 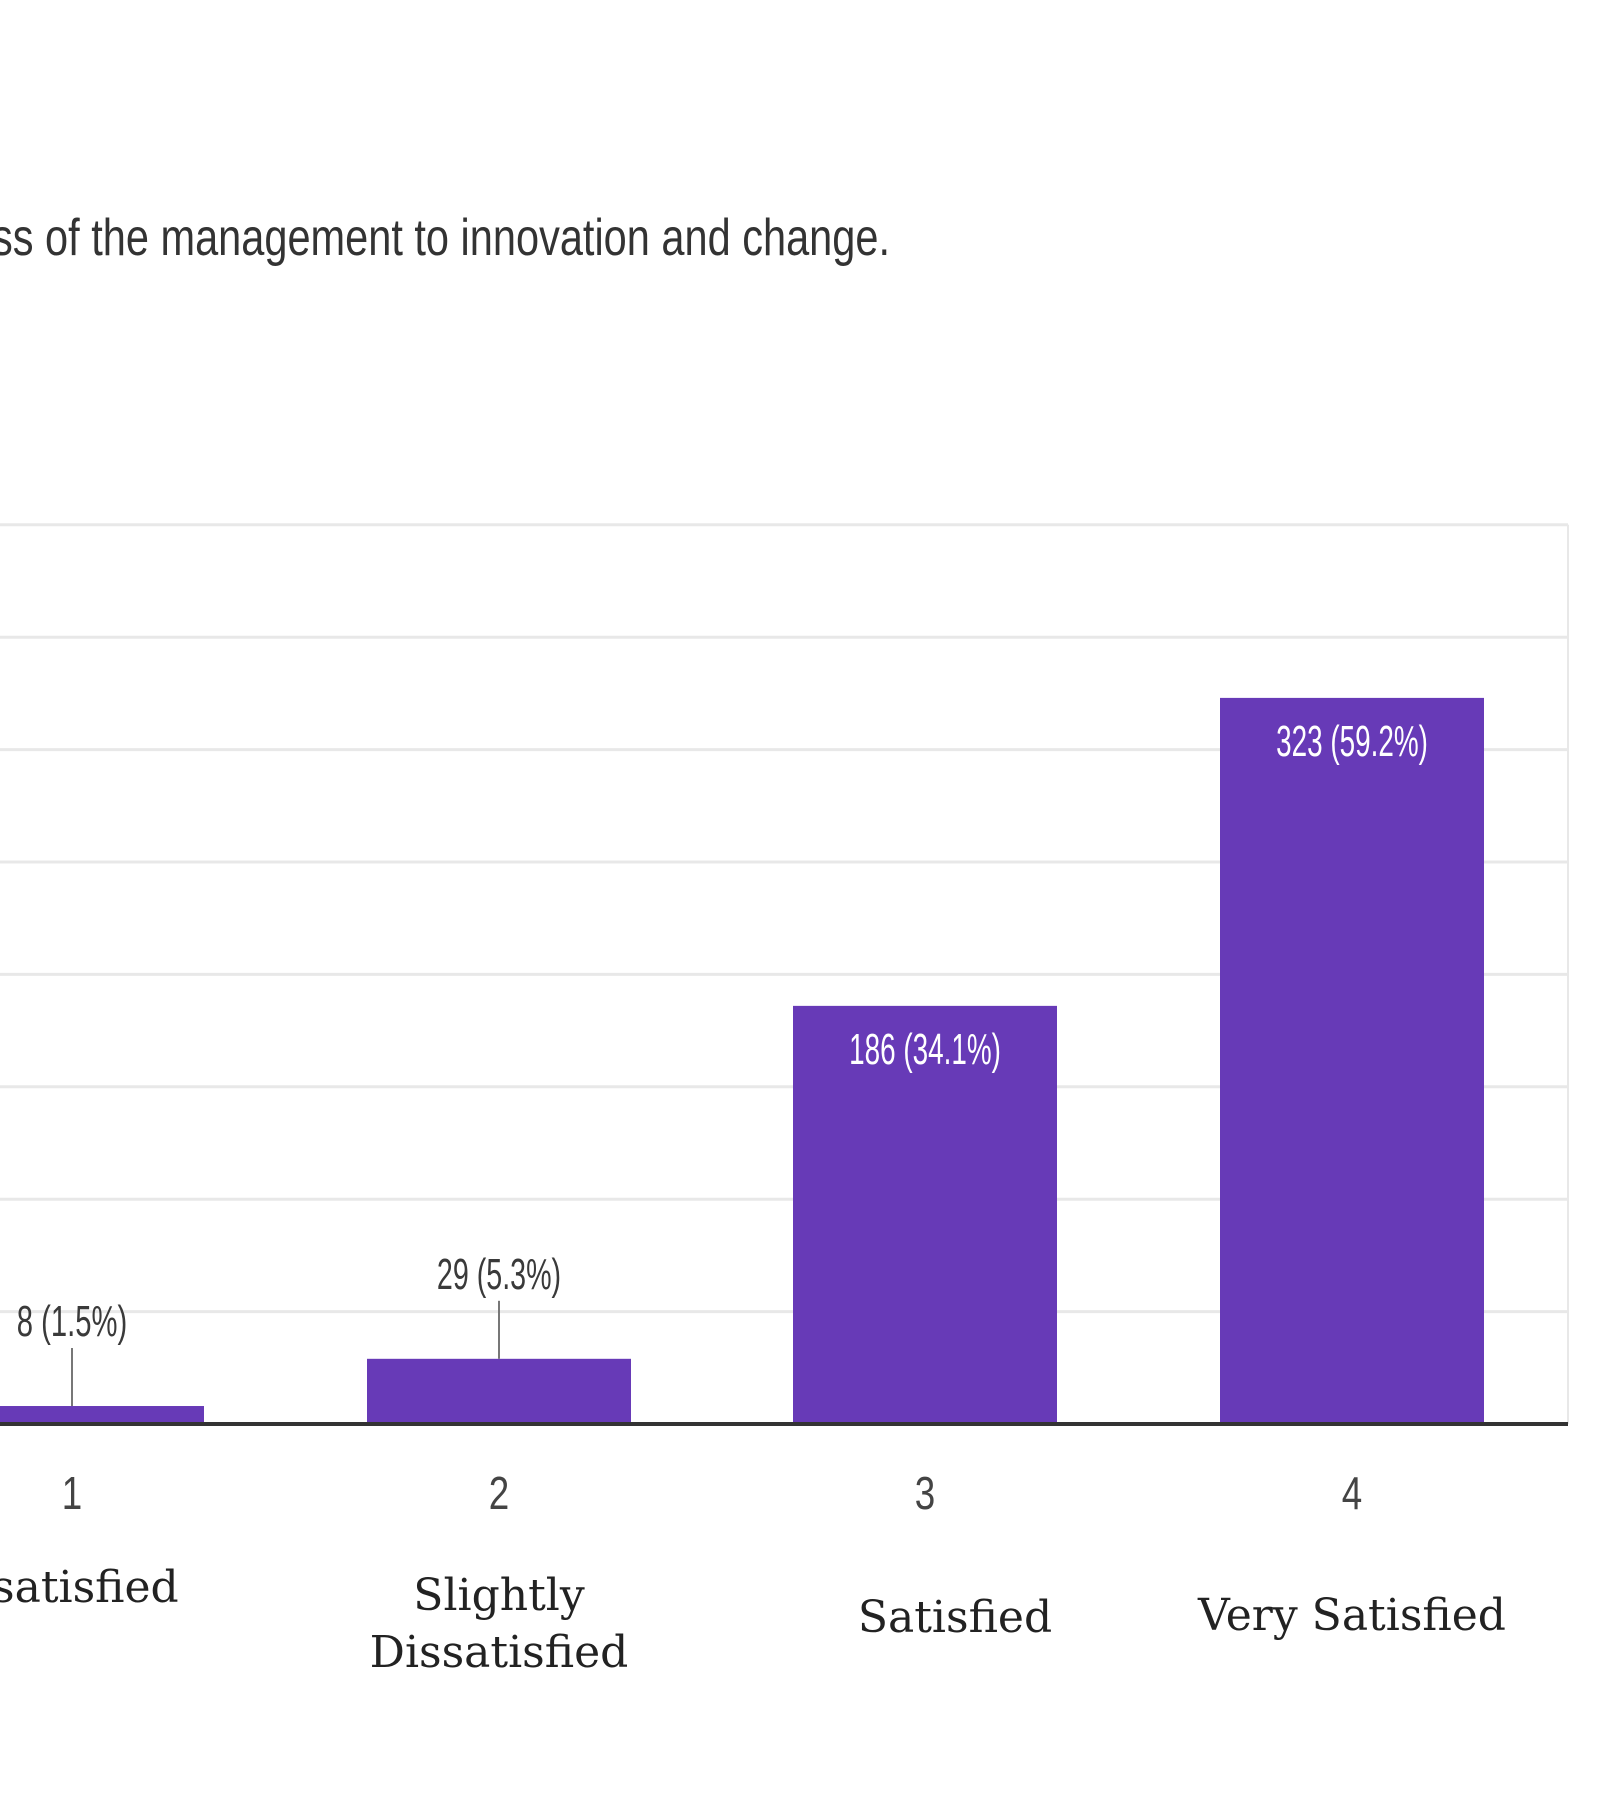 I want to click on data-label: 29 (5.3%), so click(x=499, y=1274).